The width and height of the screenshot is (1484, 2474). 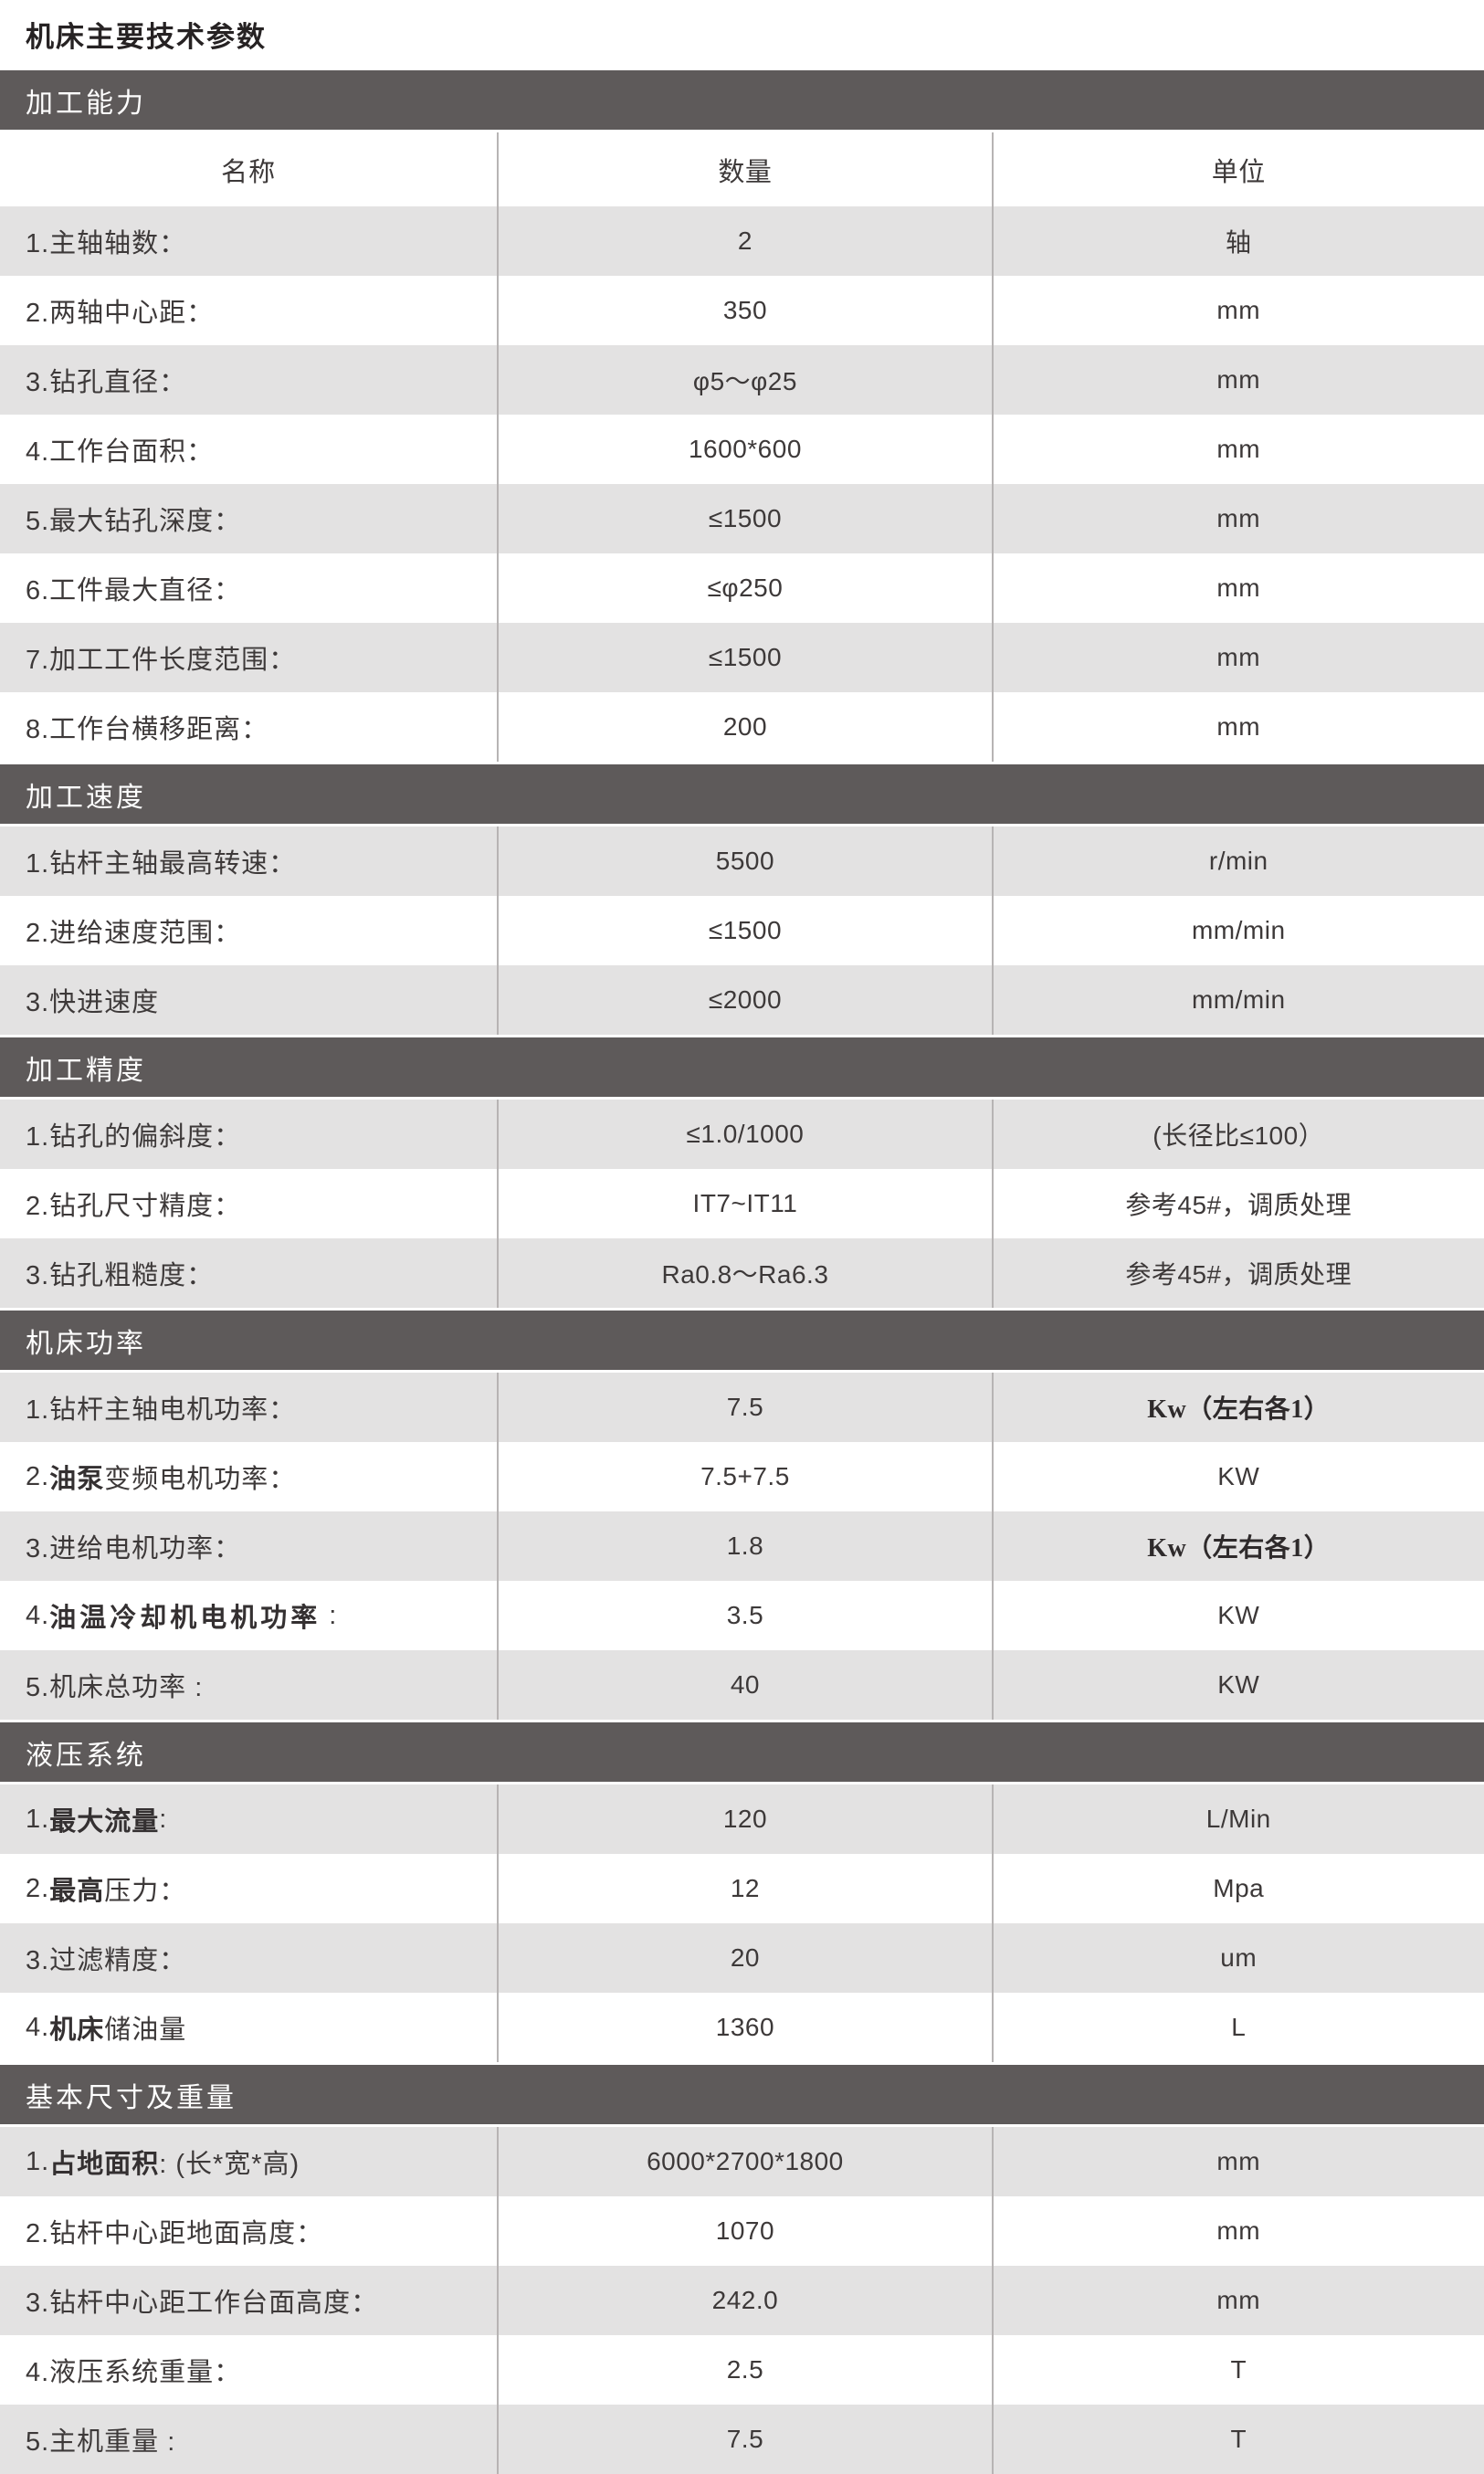 What do you see at coordinates (248, 588) in the screenshot?
I see `spec-name-cell: 6.工件最大直径：` at bounding box center [248, 588].